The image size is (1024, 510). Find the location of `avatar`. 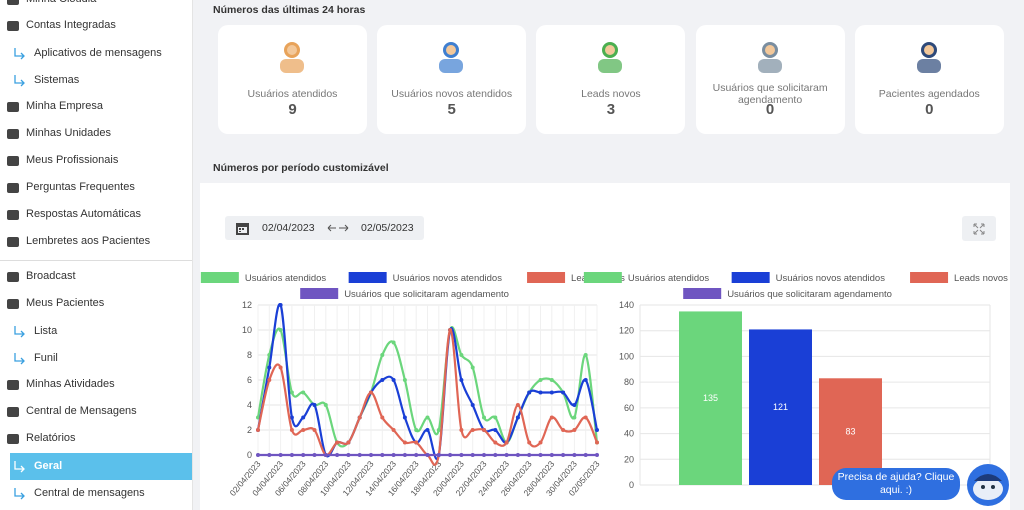

avatar is located at coordinates (988, 485).